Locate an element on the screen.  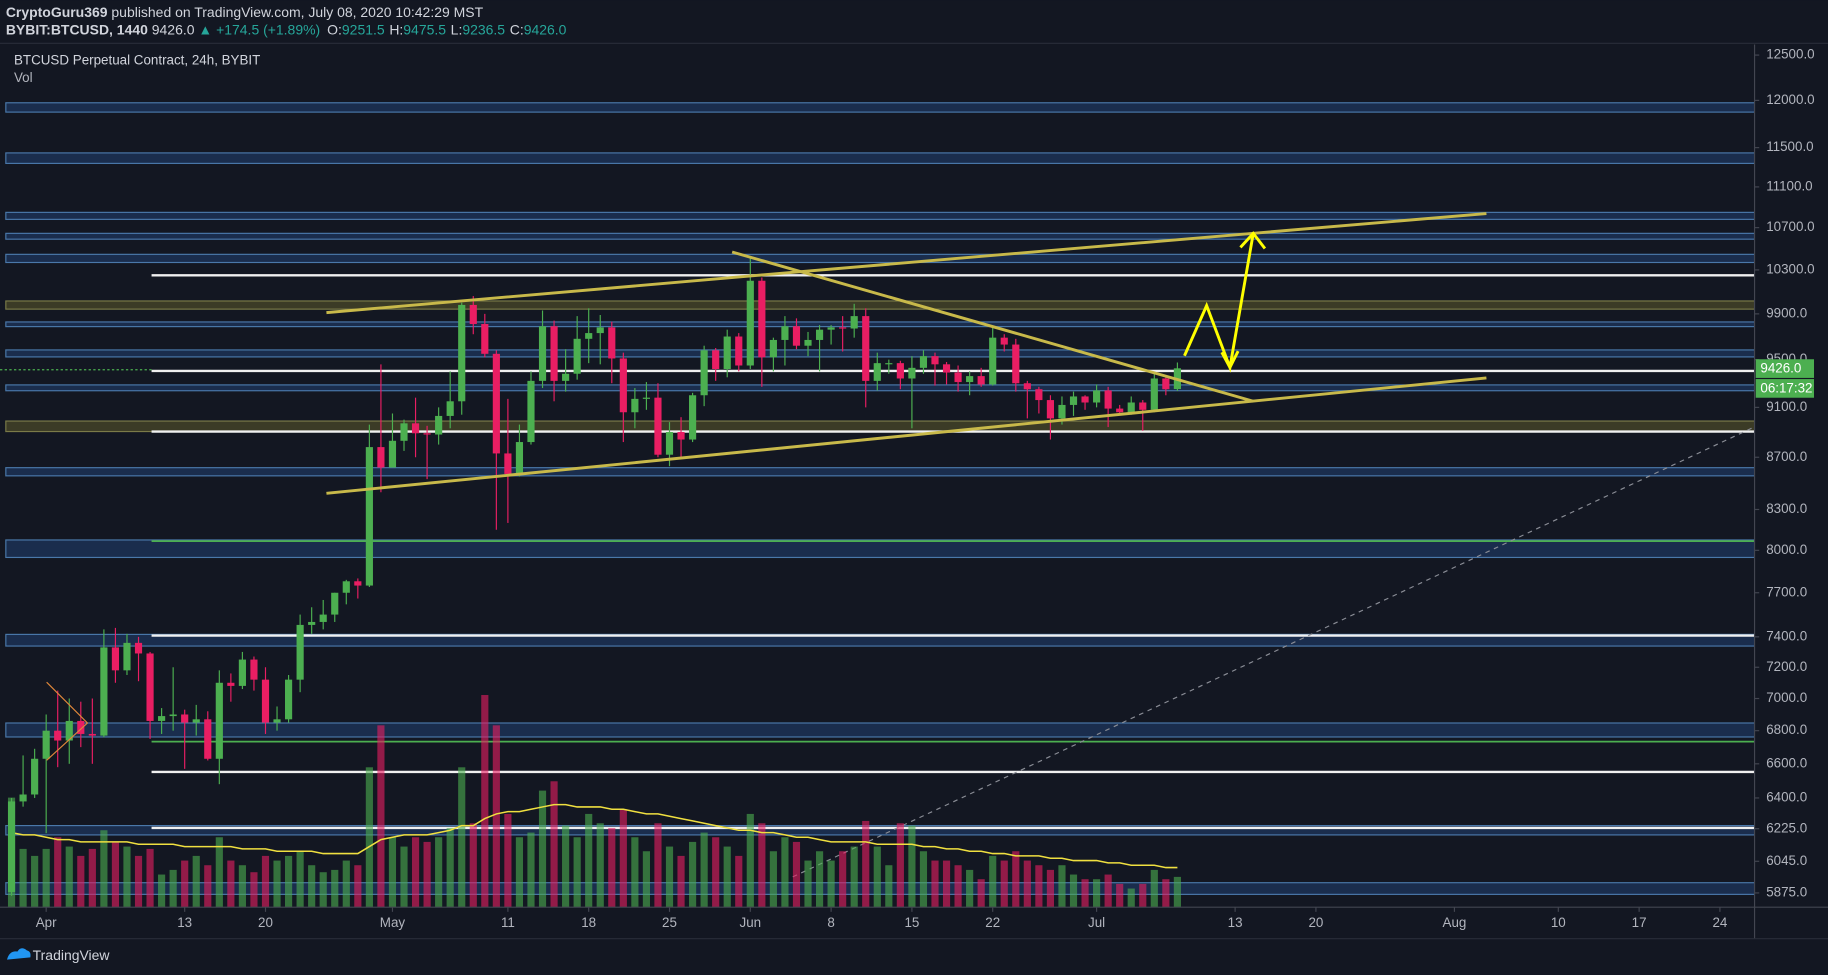
price-box is located at coordinates (1785, 368).